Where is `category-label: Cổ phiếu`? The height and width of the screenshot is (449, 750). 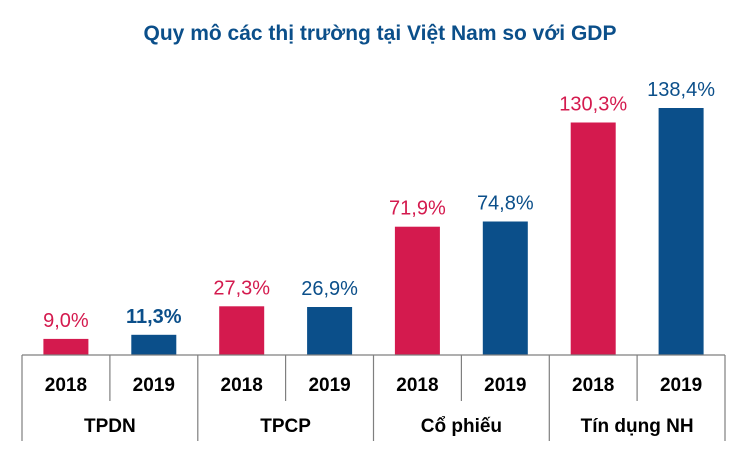
category-label: Cổ phiếu is located at coordinates (461, 426).